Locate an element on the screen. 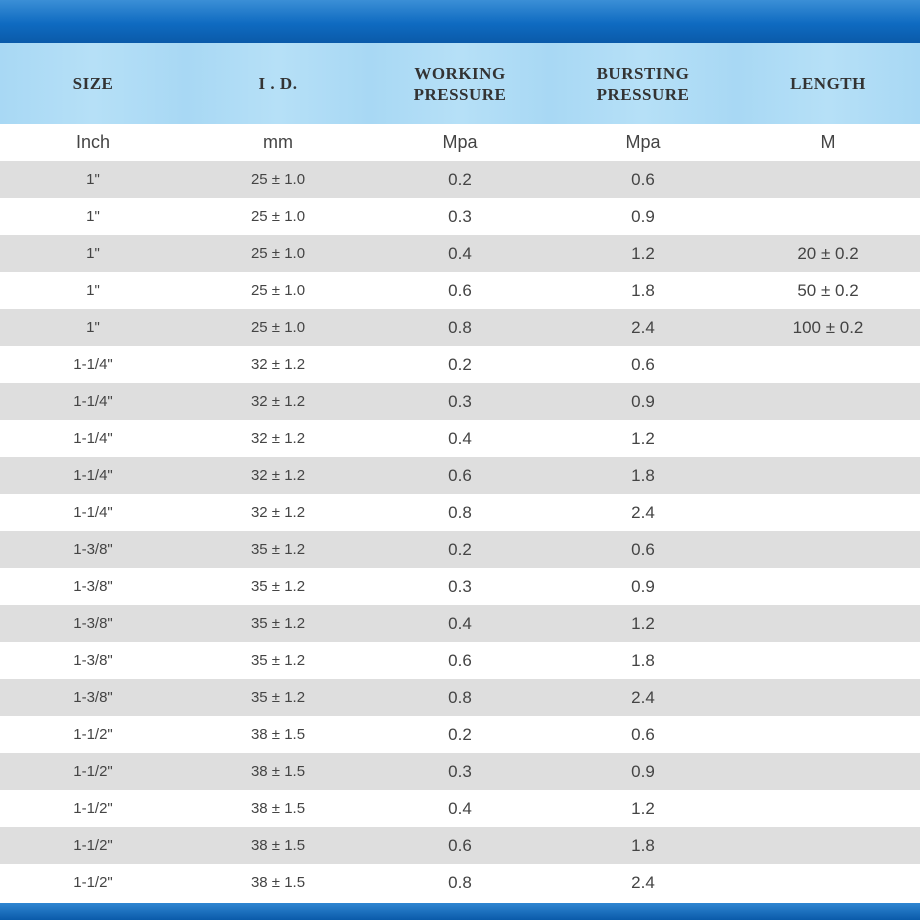 The width and height of the screenshot is (920, 920). table-row: 1-1/4" 32 ± 1.2 0.4 1.2 is located at coordinates (460, 438).